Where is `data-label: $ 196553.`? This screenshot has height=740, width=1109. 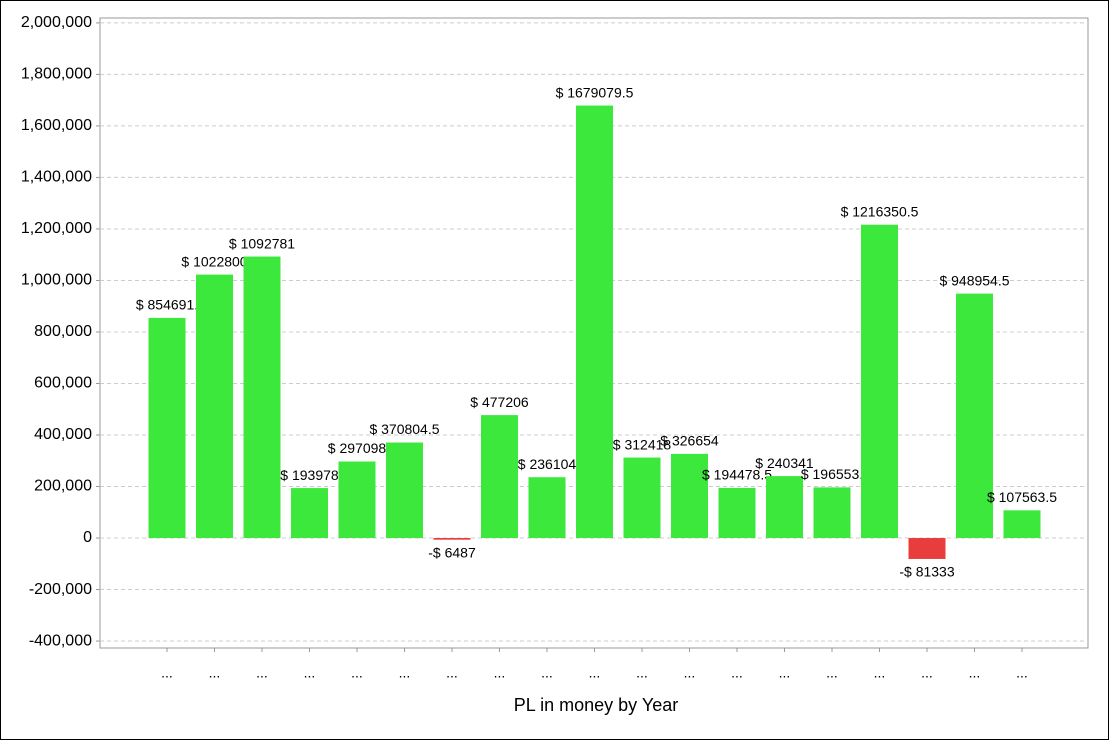 data-label: $ 196553. is located at coordinates (832, 474).